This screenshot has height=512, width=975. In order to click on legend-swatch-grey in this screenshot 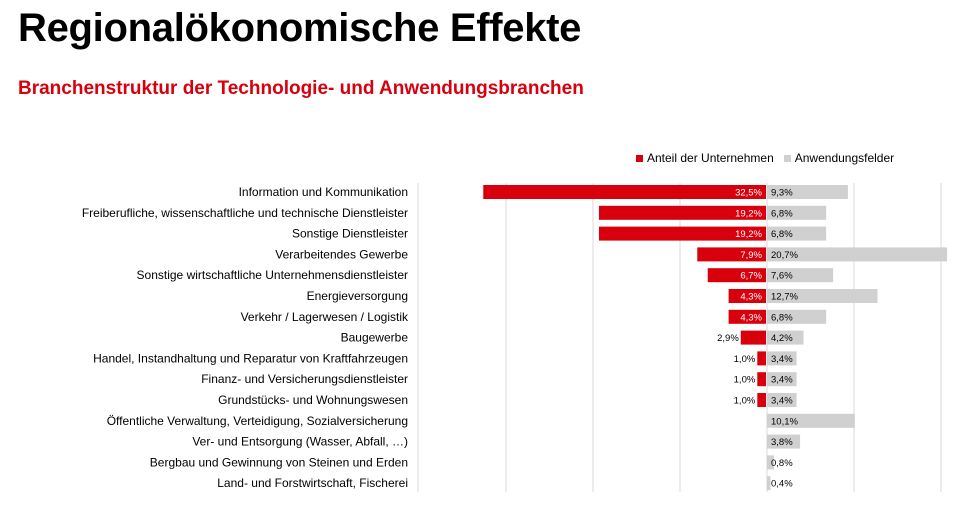, I will do `click(787, 158)`.